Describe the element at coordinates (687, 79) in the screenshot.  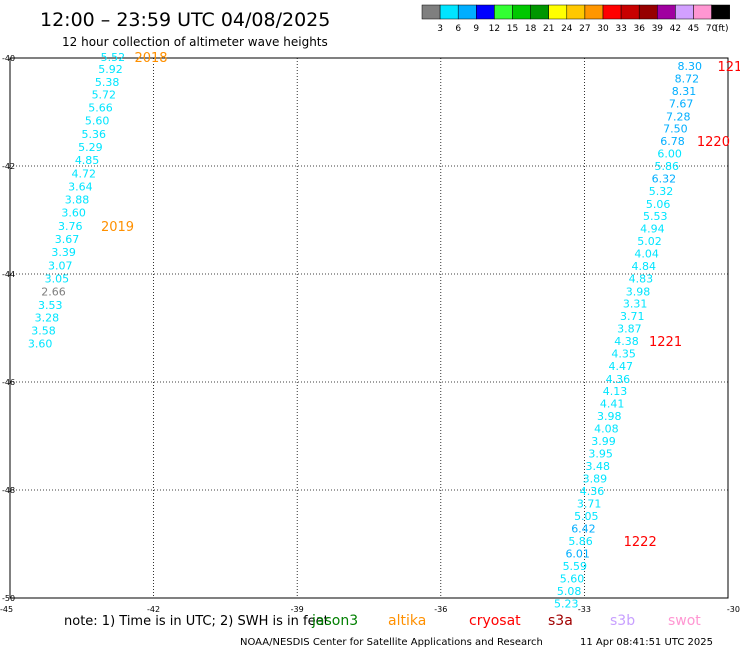
I see `wave-height-value: 8.72` at that location.